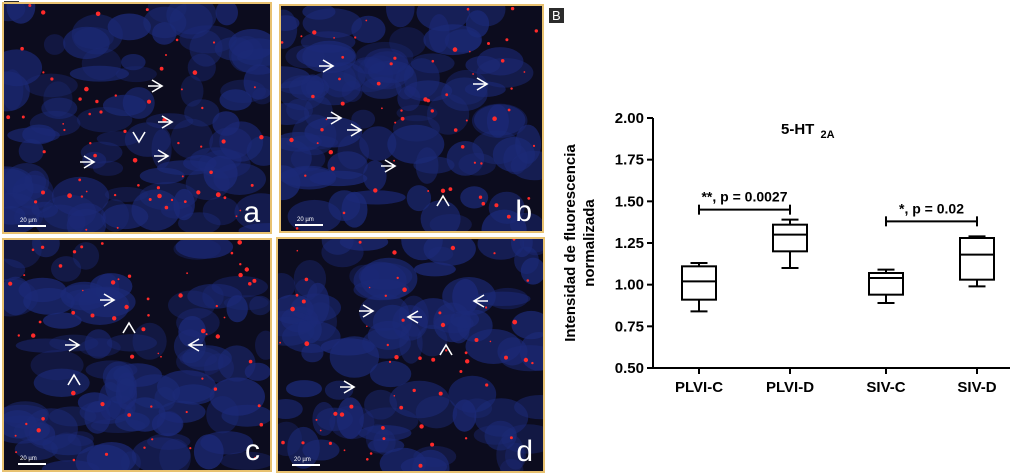 This screenshot has width=1023, height=476. I want to click on scale-bar-label: 20 µm, so click(28, 459).